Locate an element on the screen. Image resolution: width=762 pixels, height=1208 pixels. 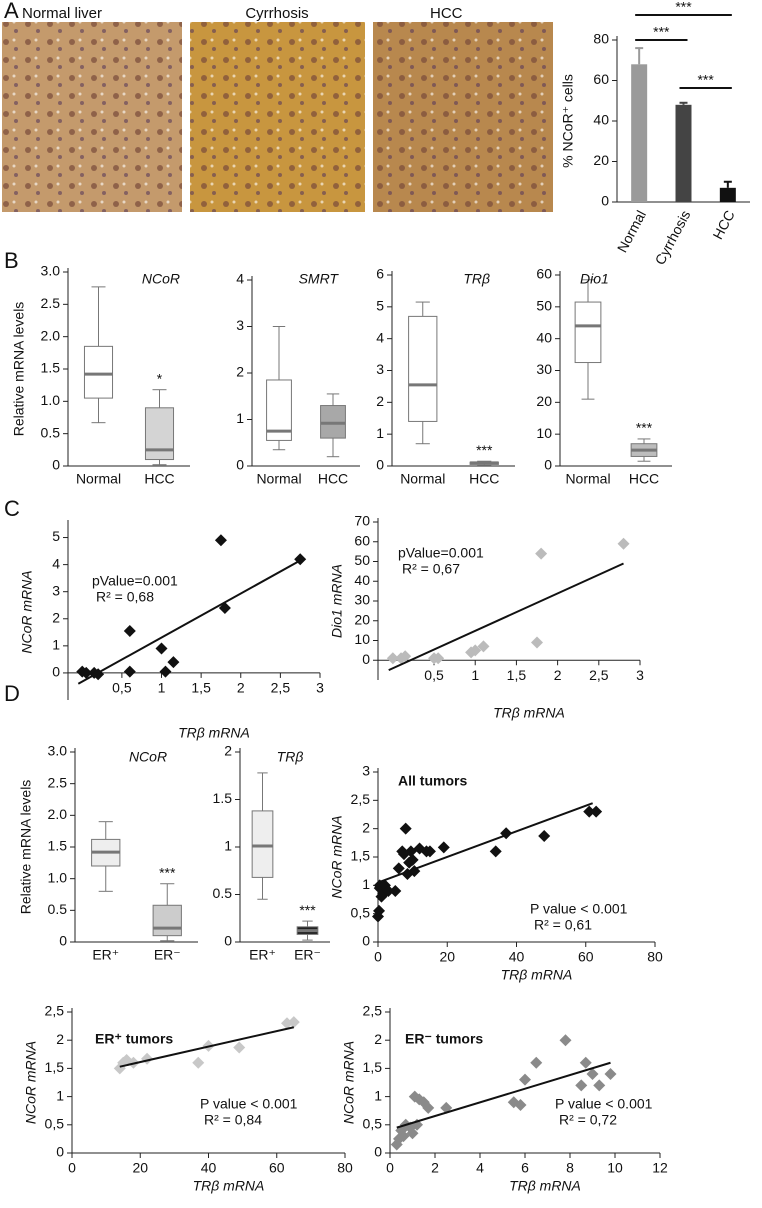
y-tick-label: 5 is located at coordinates (56, 536).